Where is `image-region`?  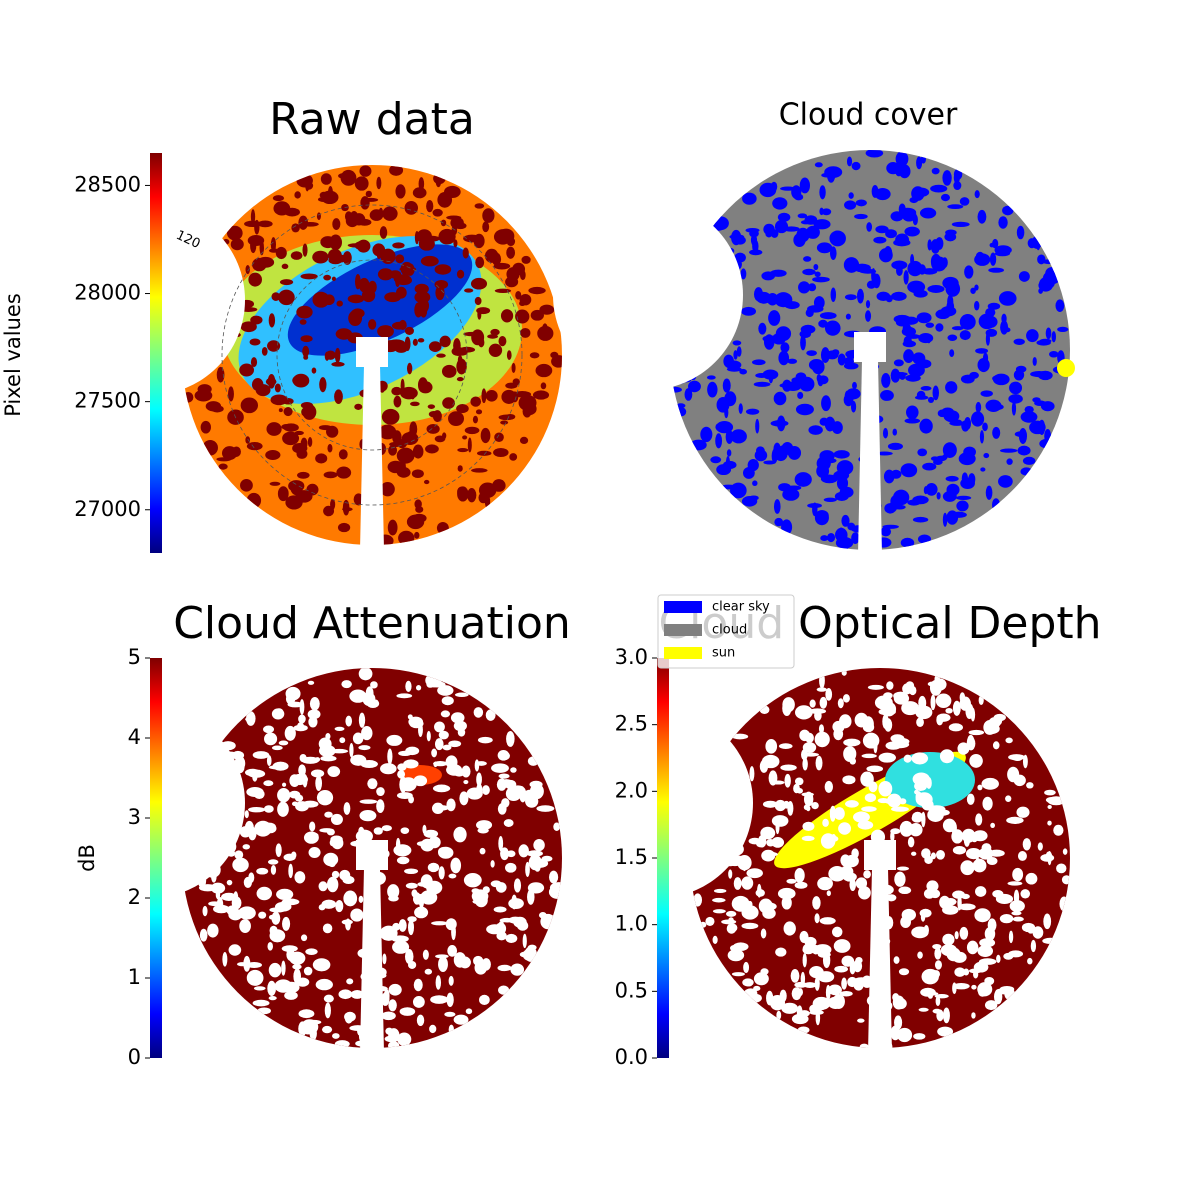
image-region is located at coordinates (380, 300).